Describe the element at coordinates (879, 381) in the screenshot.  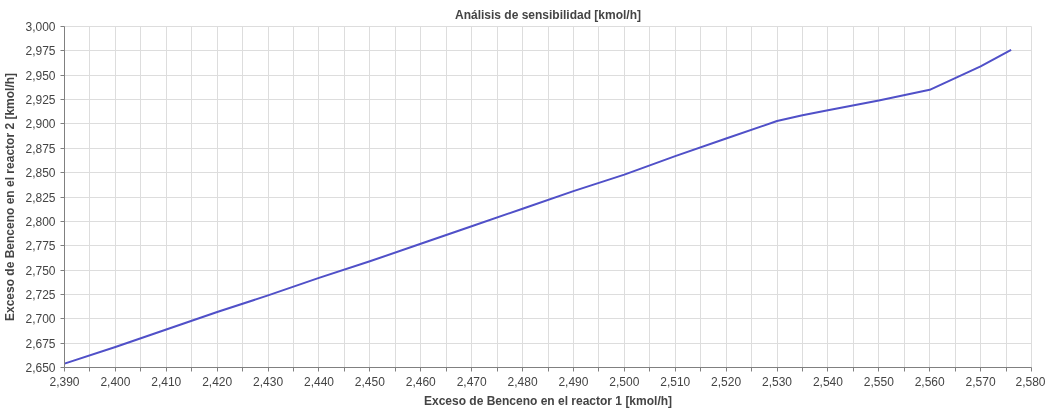
I see `x-tick-label: 2,550` at that location.